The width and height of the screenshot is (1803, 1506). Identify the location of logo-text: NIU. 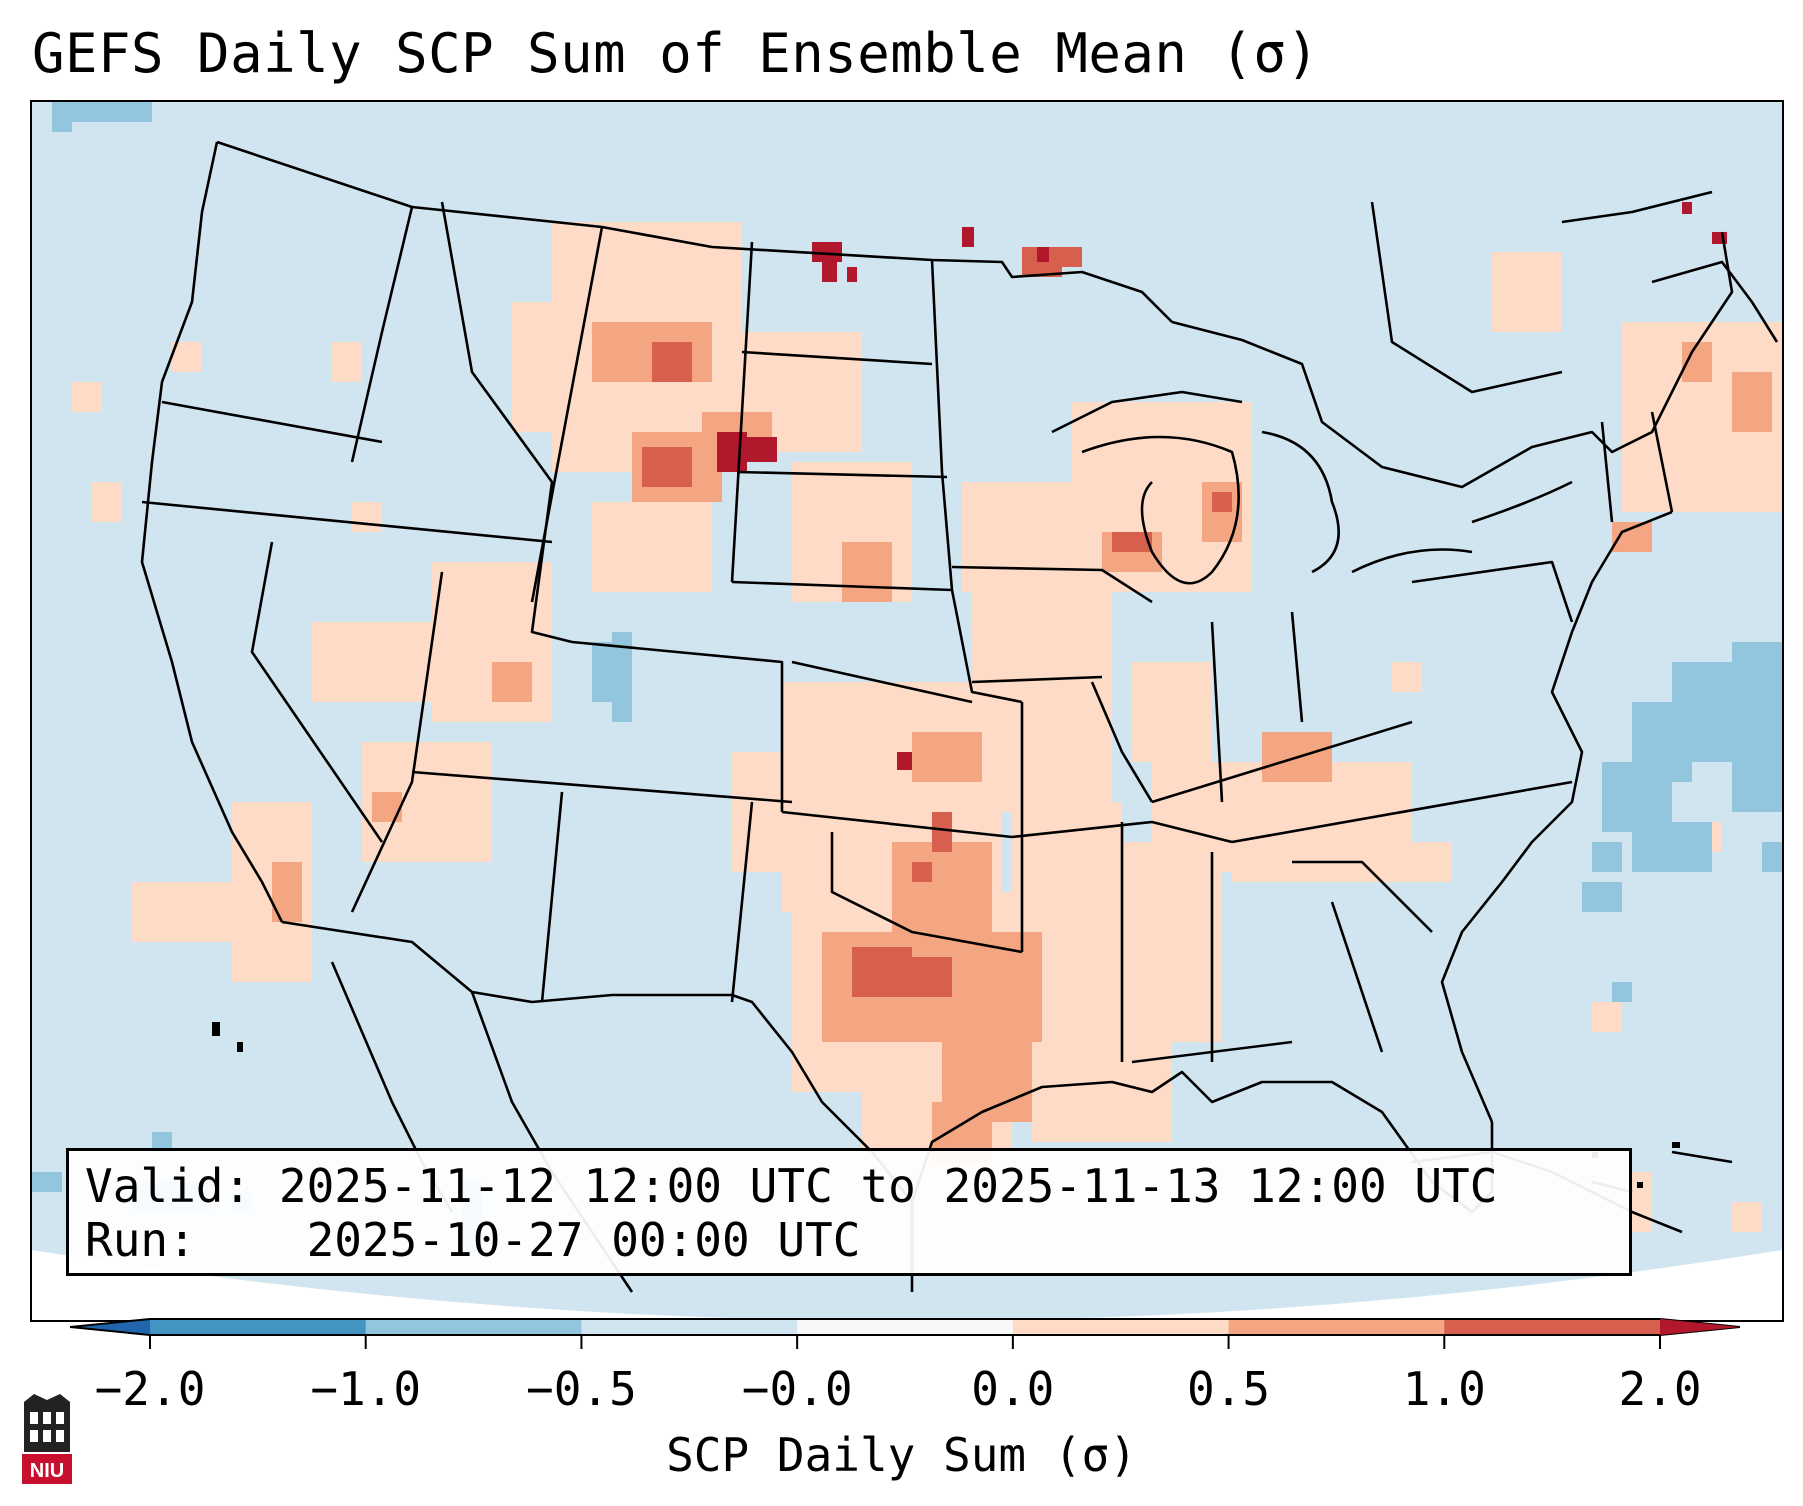
(47, 1471).